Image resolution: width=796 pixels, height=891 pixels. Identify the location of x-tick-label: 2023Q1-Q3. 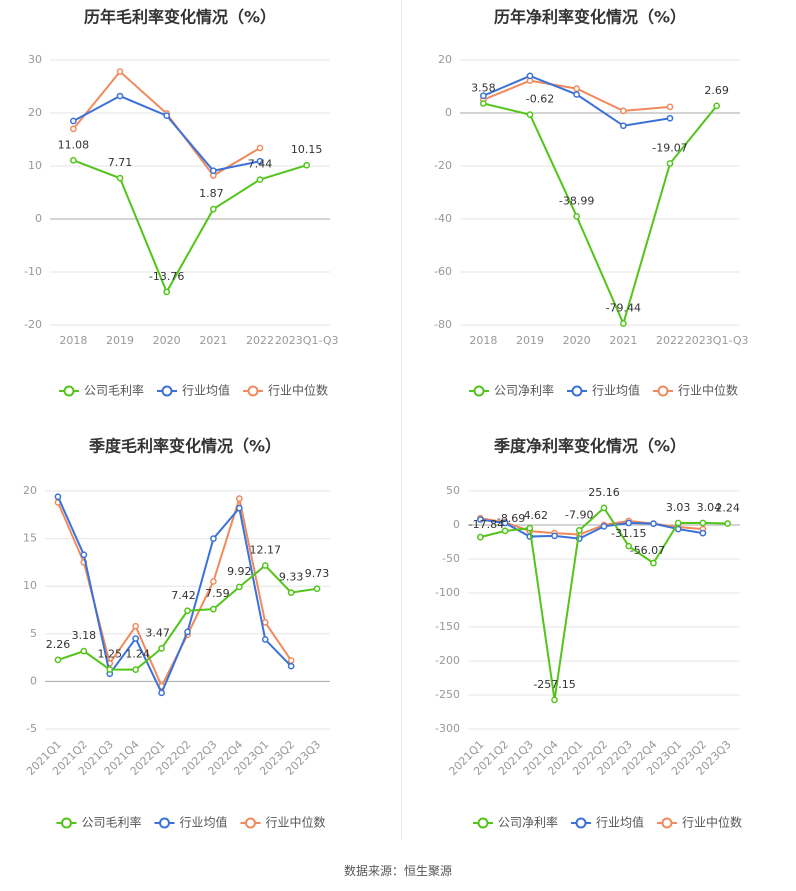
(717, 340).